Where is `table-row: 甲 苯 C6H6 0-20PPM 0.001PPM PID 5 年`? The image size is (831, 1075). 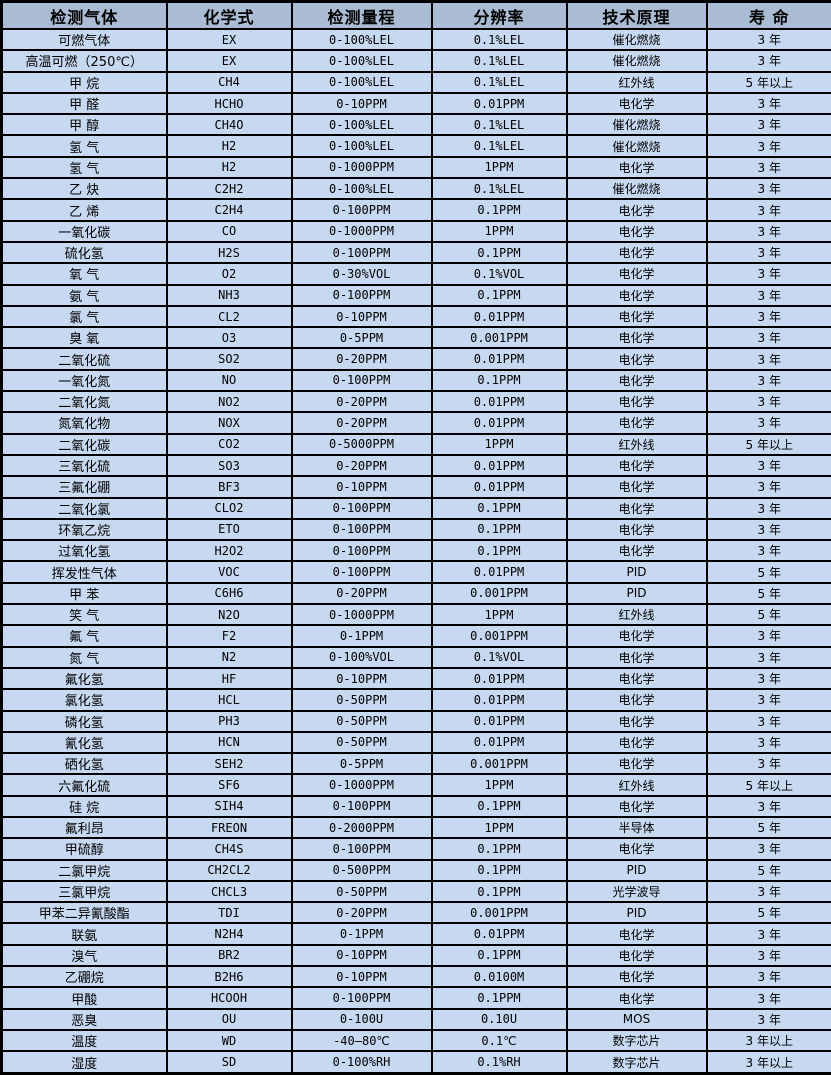 table-row: 甲 苯 C6H6 0-20PPM 0.001PPM PID 5 年 is located at coordinates (415, 593).